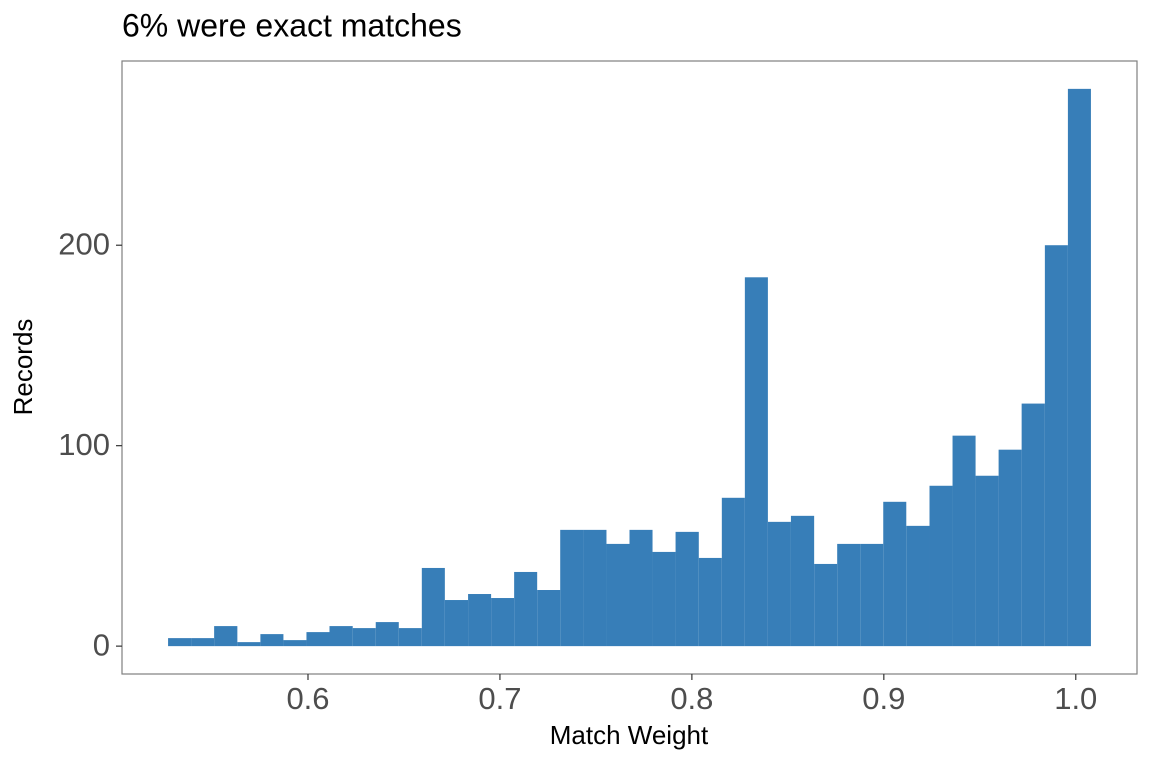 This screenshot has height=768, width=1152. What do you see at coordinates (101, 644) in the screenshot?
I see `y-tick-label: 0` at bounding box center [101, 644].